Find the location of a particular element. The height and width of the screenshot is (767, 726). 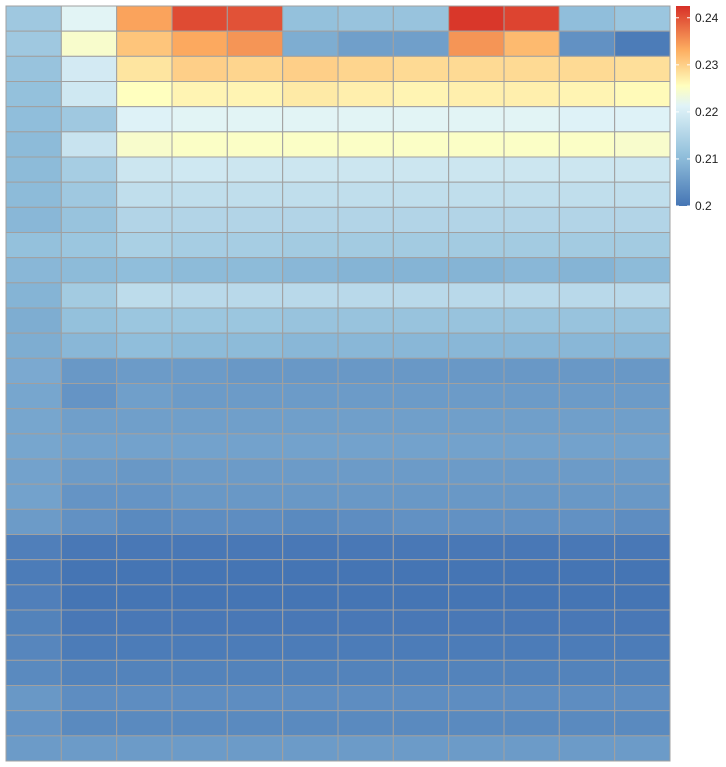

heatmap-cell-r18-c3 is located at coordinates (144, 446).